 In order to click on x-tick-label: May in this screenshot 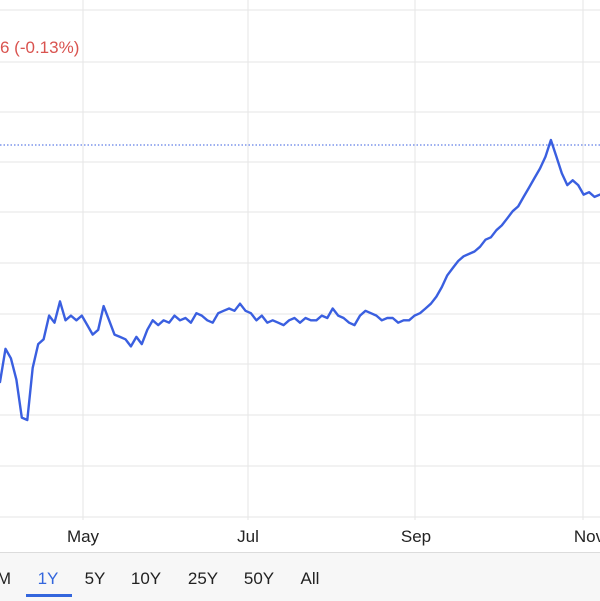, I will do `click(83, 536)`.